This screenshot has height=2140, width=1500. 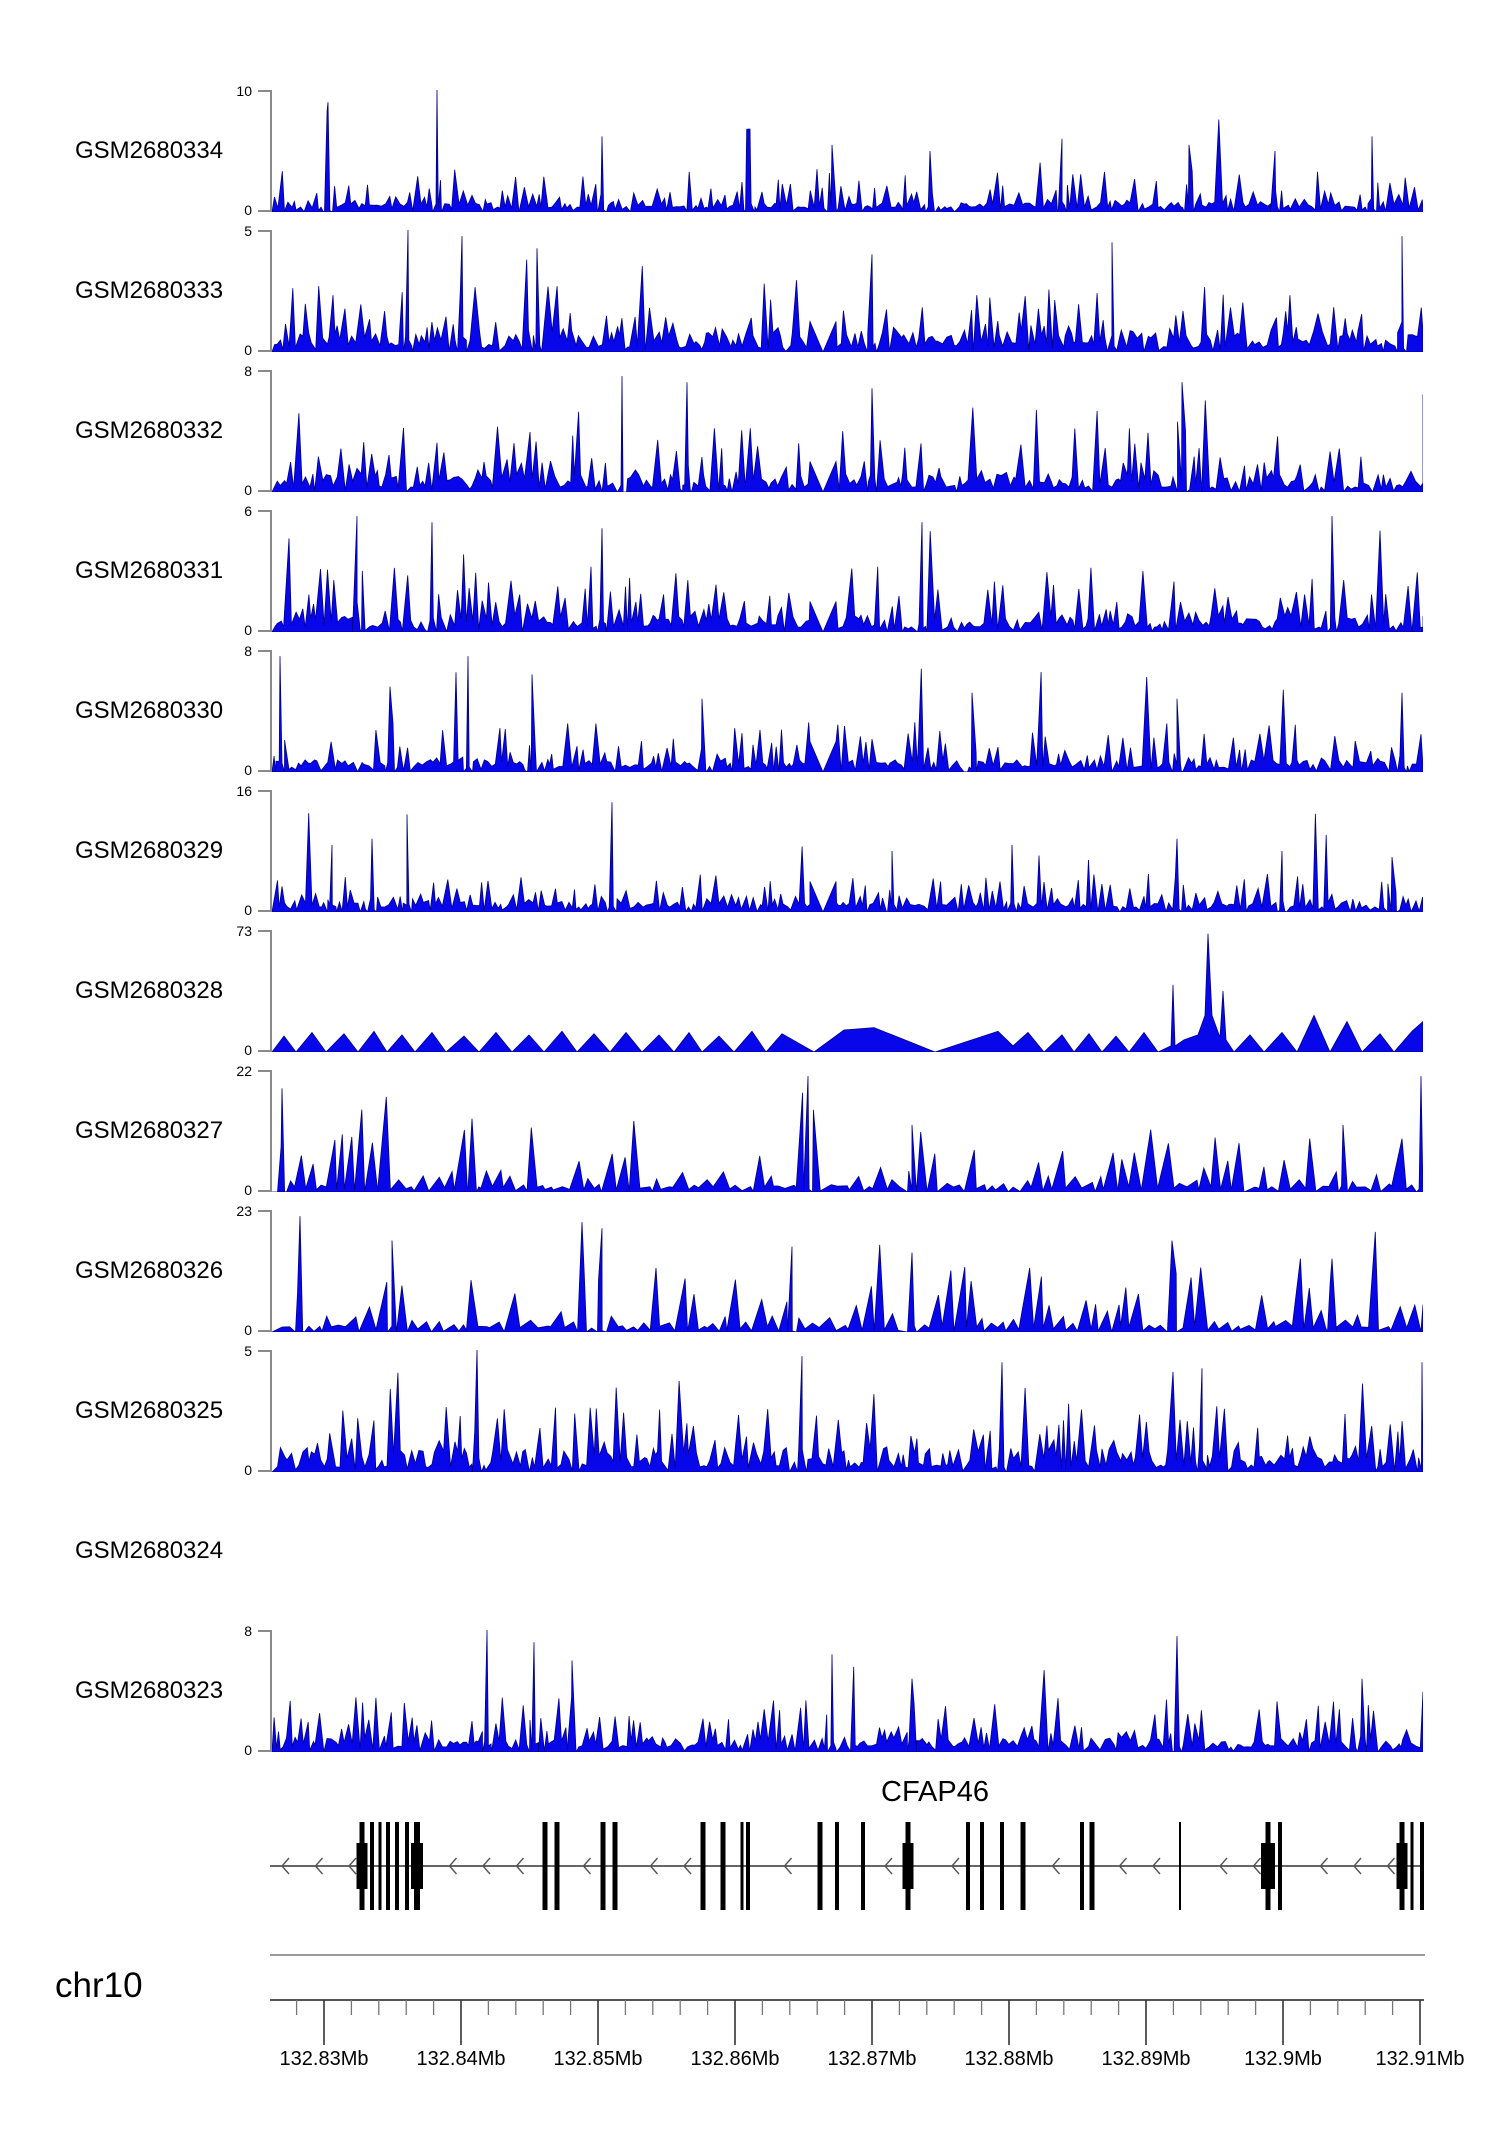 What do you see at coordinates (847, 2022) in the screenshot?
I see `genome-axis` at bounding box center [847, 2022].